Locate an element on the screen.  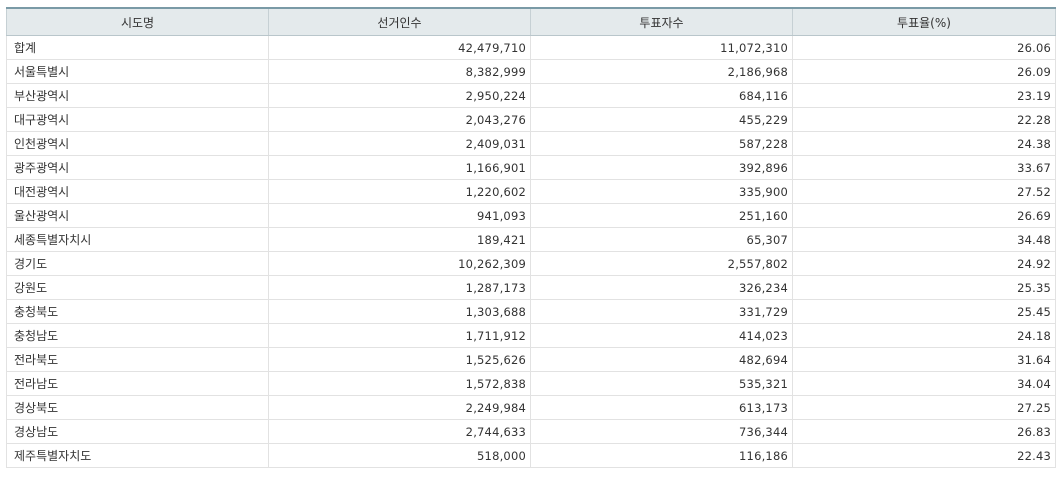
table-row: 충청북도 1,303,688 331,729 25.45 is located at coordinates (531, 311).